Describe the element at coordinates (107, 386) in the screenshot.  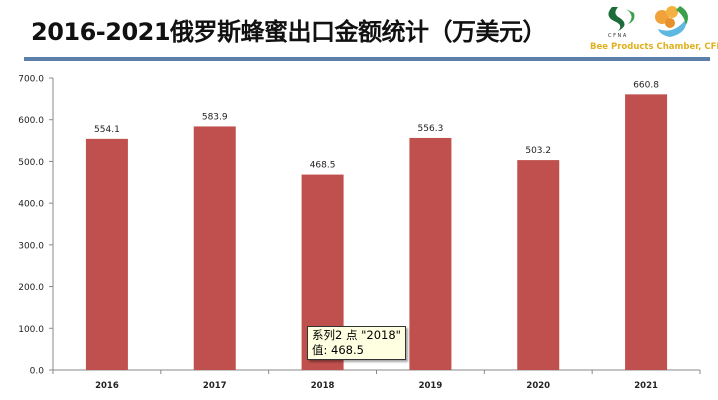
I see `x-tick-label: 2016` at that location.